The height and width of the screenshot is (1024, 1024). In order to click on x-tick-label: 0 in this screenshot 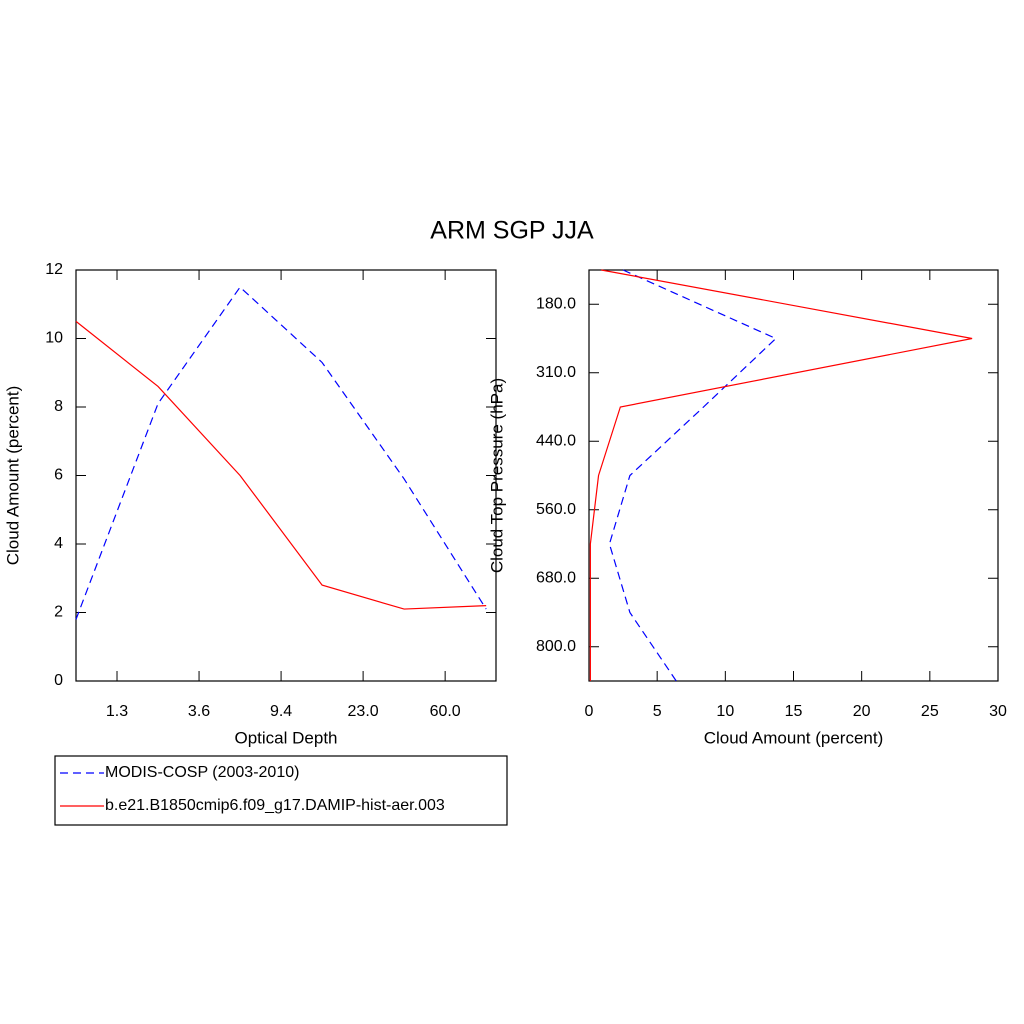, I will do `click(589, 711)`.